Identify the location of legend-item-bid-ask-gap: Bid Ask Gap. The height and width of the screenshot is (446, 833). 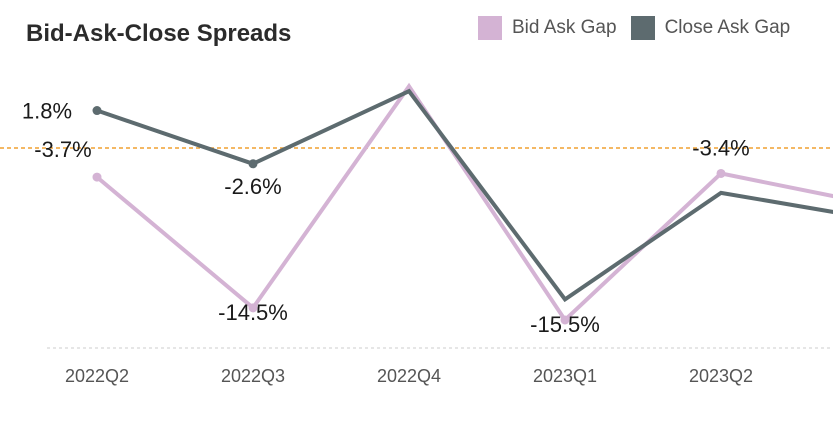
(547, 28).